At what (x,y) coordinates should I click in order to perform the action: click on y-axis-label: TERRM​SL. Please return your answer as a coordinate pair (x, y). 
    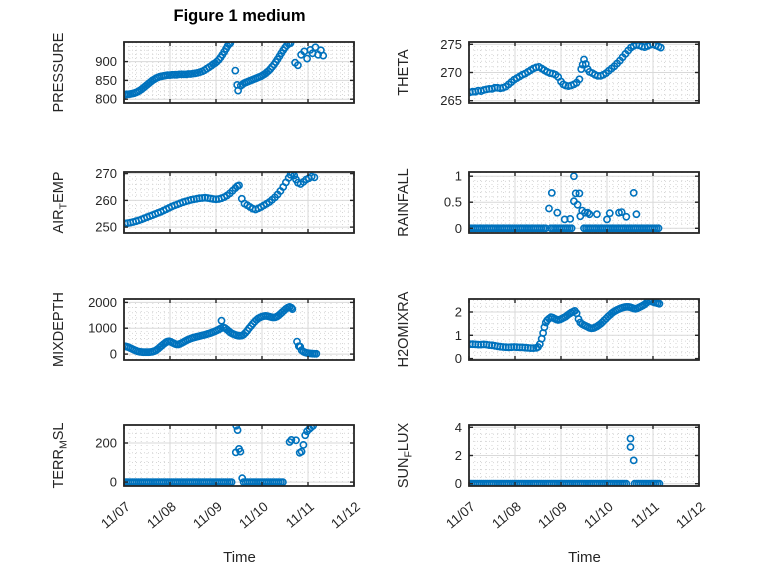
    Looking at the image, I should click on (60, 456).